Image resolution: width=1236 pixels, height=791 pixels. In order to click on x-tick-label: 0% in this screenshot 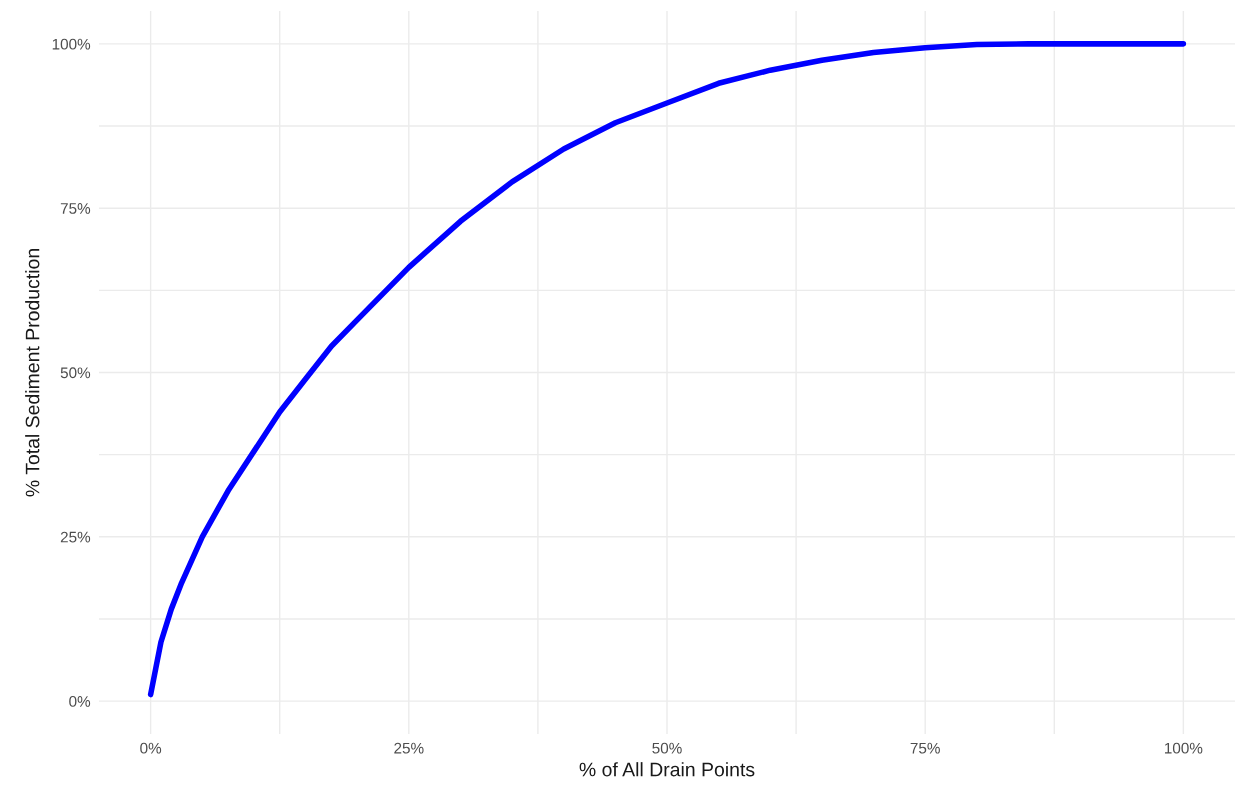, I will do `click(151, 748)`.